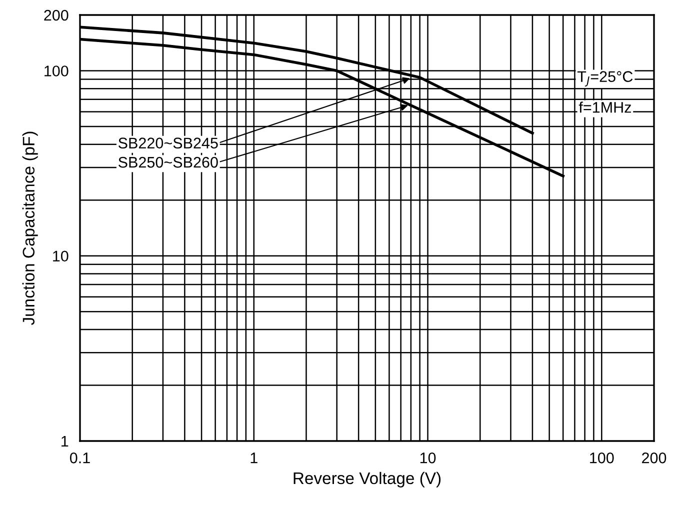 This screenshot has width=673, height=505. I want to click on x-tick-label: 100, so click(602, 458).